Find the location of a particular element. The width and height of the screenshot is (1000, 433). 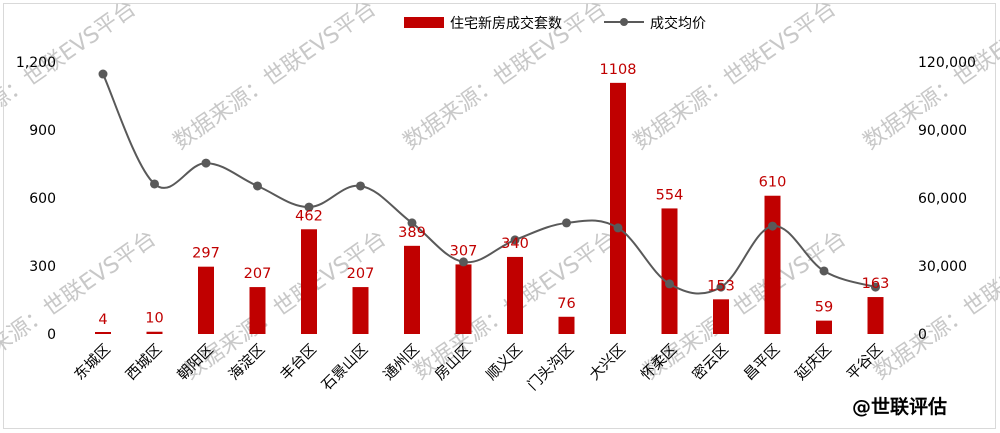

category-label: 门头沟区 is located at coordinates (550, 367).